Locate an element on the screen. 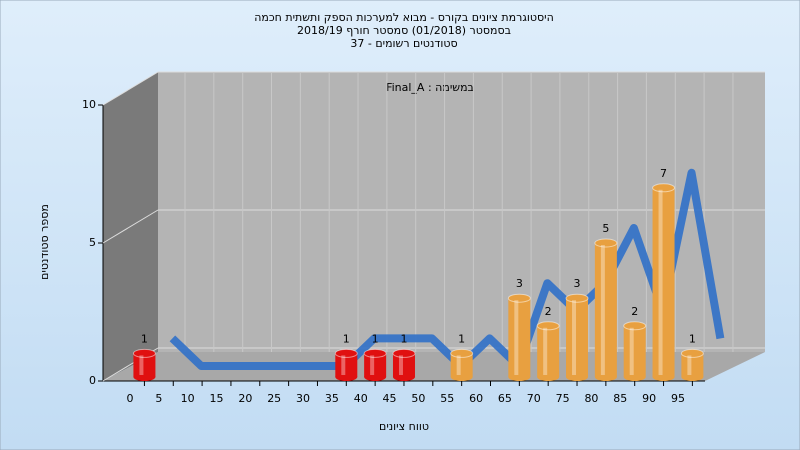 The width and height of the screenshot is (800, 450). x-tick-label: 0 is located at coordinates (130, 398).